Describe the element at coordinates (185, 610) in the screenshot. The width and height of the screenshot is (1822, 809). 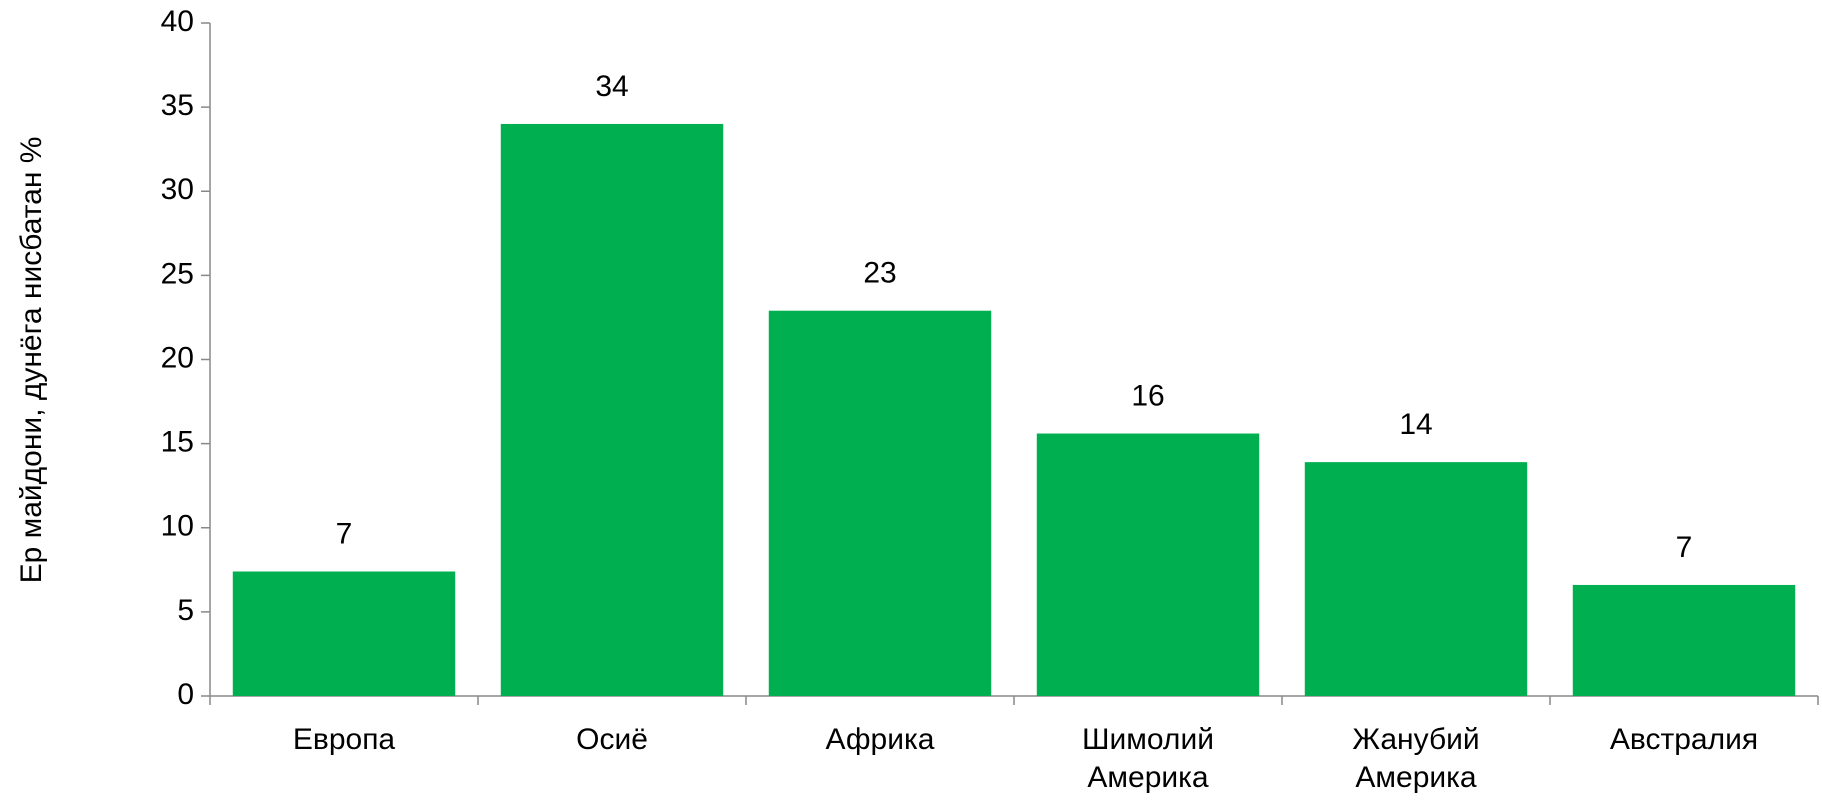
I see `y-tick-label: 5` at that location.